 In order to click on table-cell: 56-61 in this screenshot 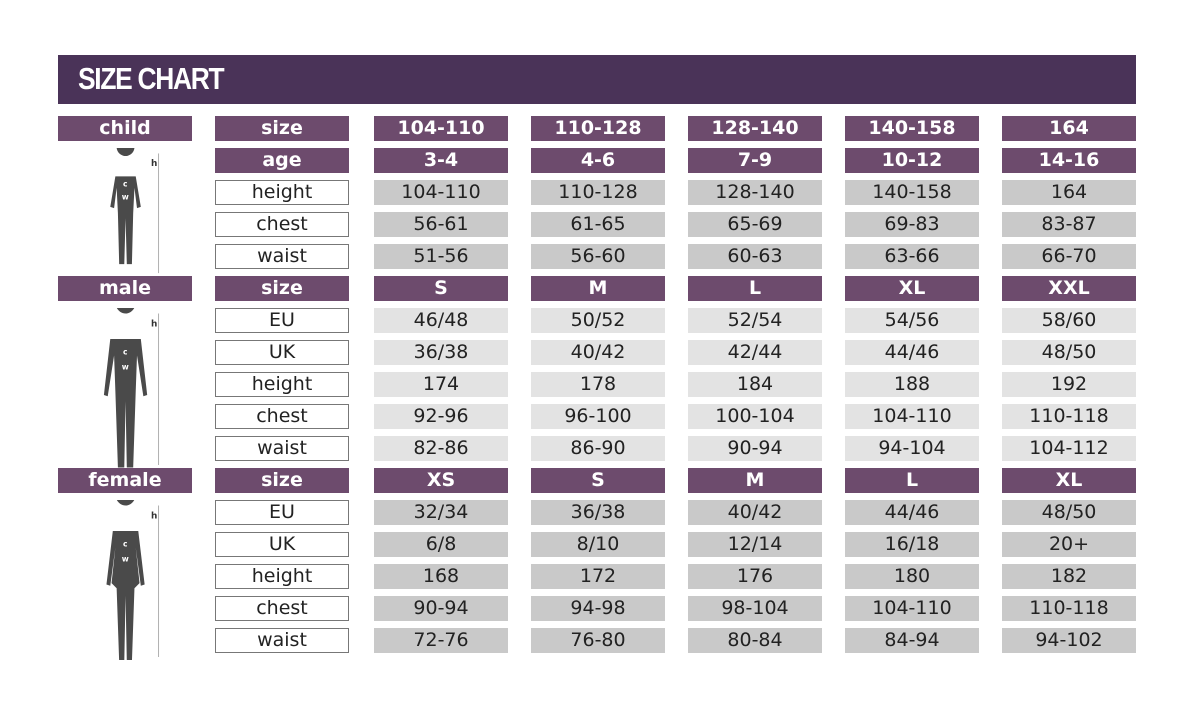, I will do `click(441, 224)`.